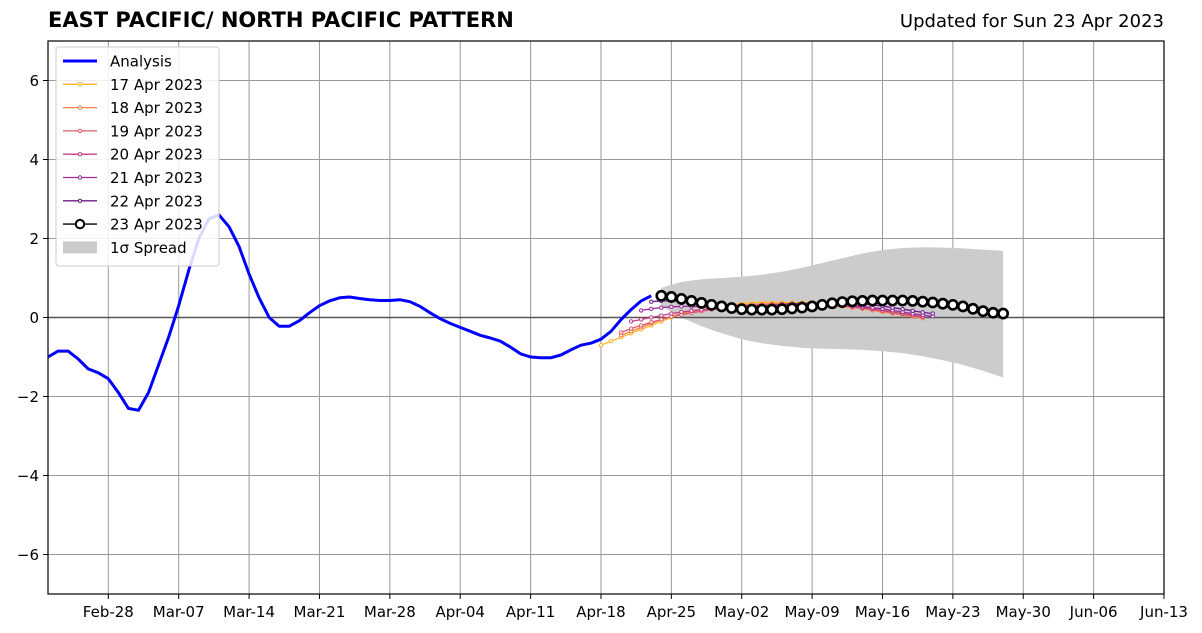  I want to click on forecast-f0423, so click(832, 304).